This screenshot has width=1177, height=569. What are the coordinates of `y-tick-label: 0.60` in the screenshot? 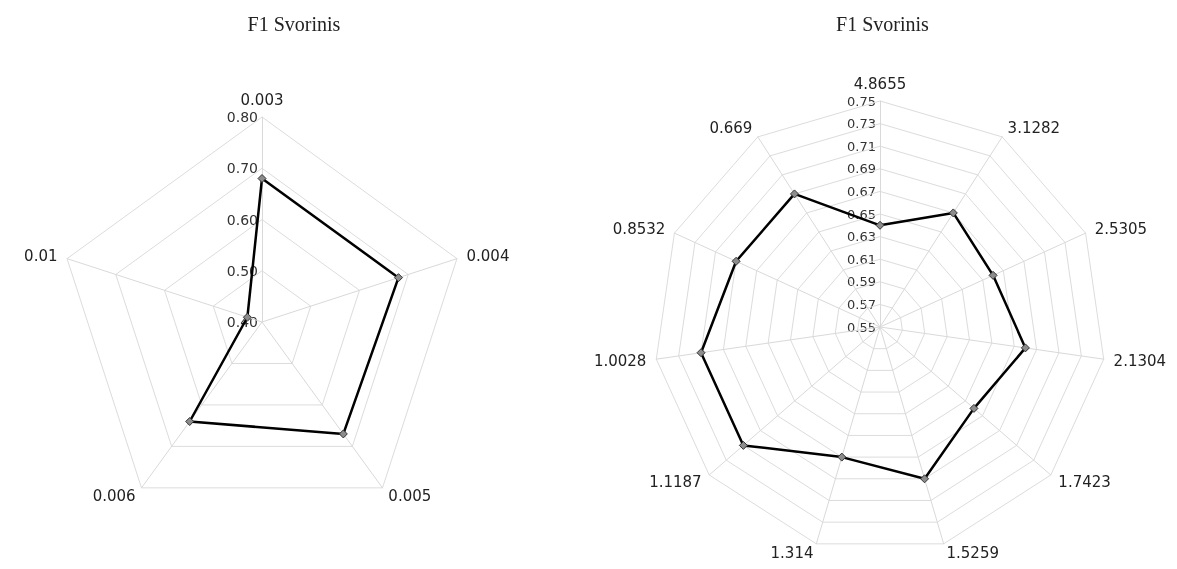 It's located at (242, 219).